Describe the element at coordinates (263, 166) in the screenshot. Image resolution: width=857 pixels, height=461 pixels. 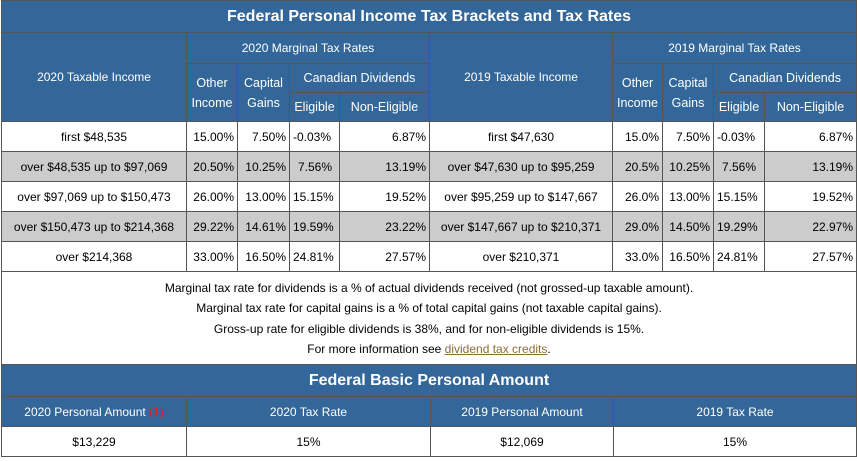
I see `capital-2020-cell: 10.25%` at that location.